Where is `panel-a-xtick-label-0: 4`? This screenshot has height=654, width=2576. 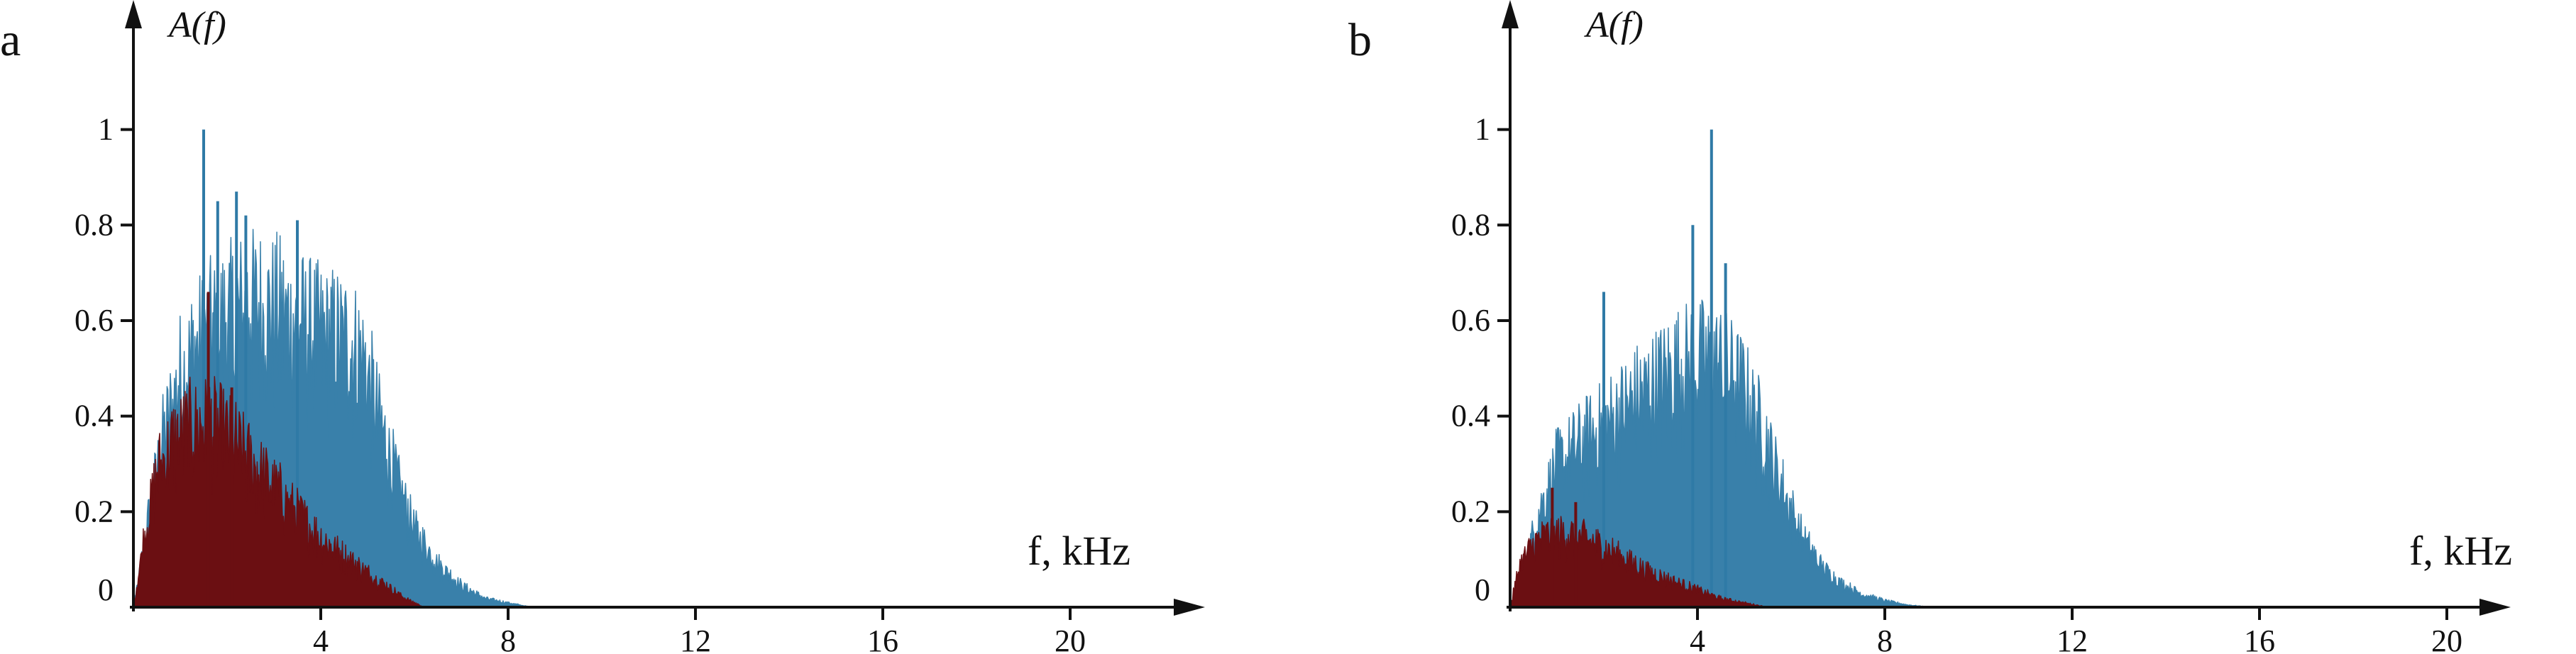 panel-a-xtick-label-0: 4 is located at coordinates (321, 638).